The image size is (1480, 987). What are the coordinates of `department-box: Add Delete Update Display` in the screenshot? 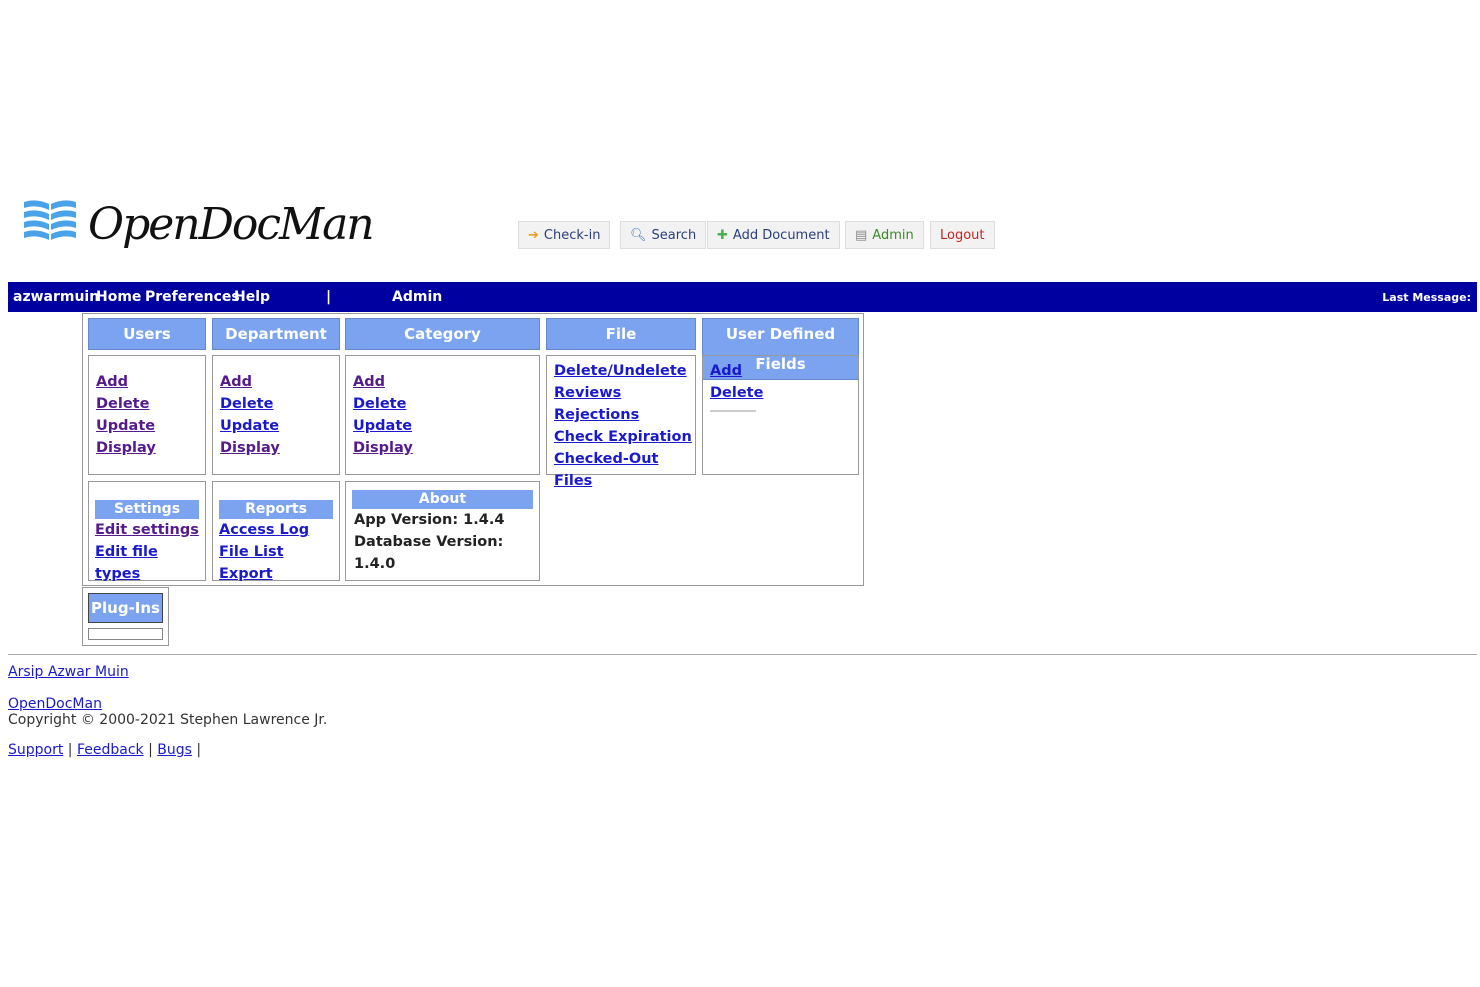 It's located at (276, 415).